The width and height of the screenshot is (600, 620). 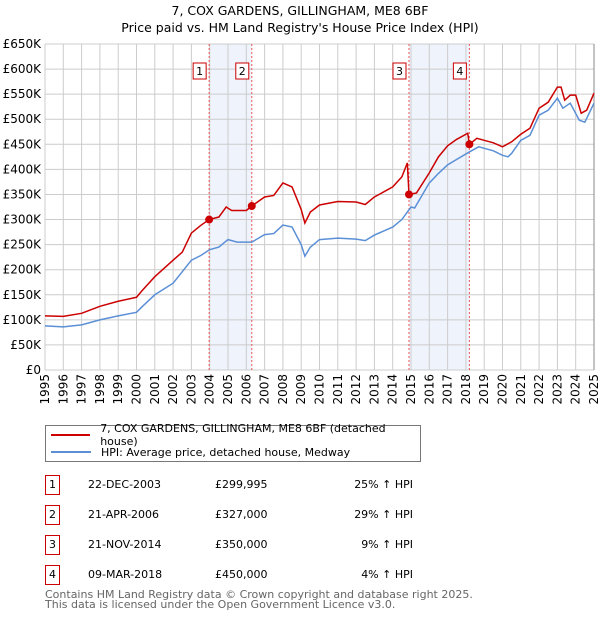 What do you see at coordinates (191, 389) in the screenshot?
I see `x-tick-label: 2003` at bounding box center [191, 389].